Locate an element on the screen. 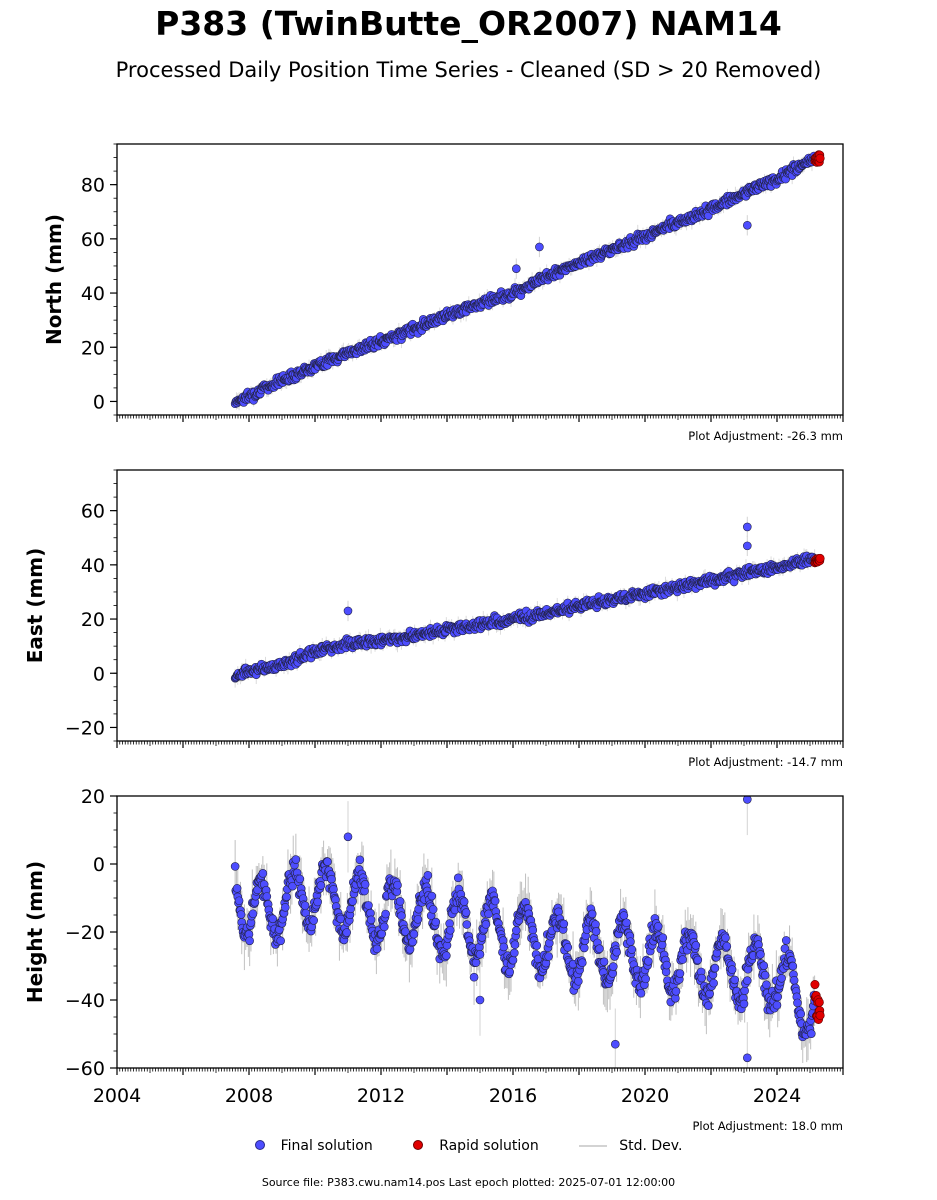  x-tick-label: 2008 is located at coordinates (249, 1096).